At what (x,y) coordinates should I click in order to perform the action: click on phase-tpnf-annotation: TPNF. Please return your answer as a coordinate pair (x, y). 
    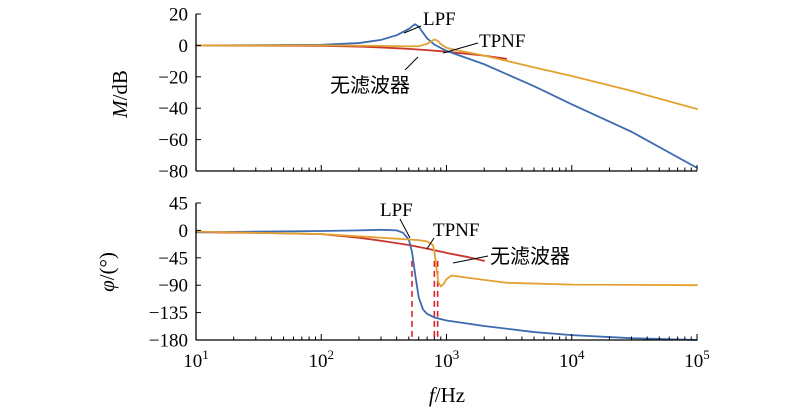
    Looking at the image, I should click on (456, 230).